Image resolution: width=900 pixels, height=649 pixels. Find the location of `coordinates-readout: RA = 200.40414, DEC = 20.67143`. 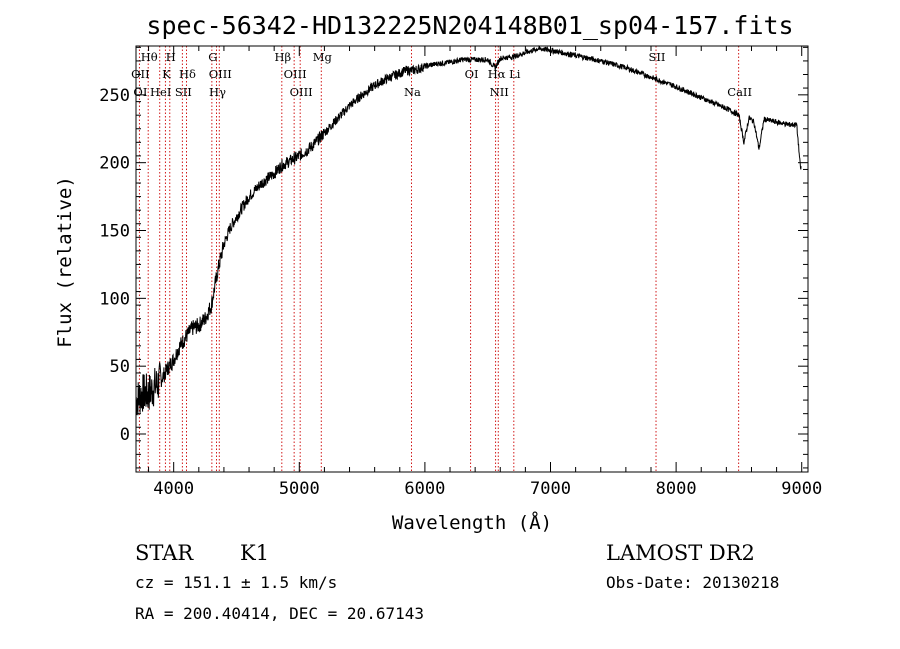

coordinates-readout: RA = 200.40414, DEC = 20.67143 is located at coordinates (279, 613).